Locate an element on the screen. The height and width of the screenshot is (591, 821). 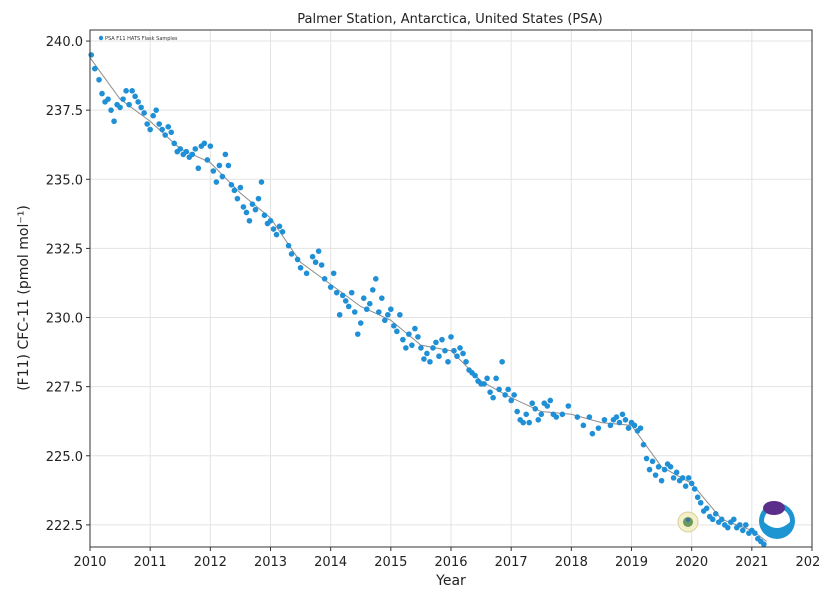
x-tick-label: 2020 is located at coordinates (691, 562).